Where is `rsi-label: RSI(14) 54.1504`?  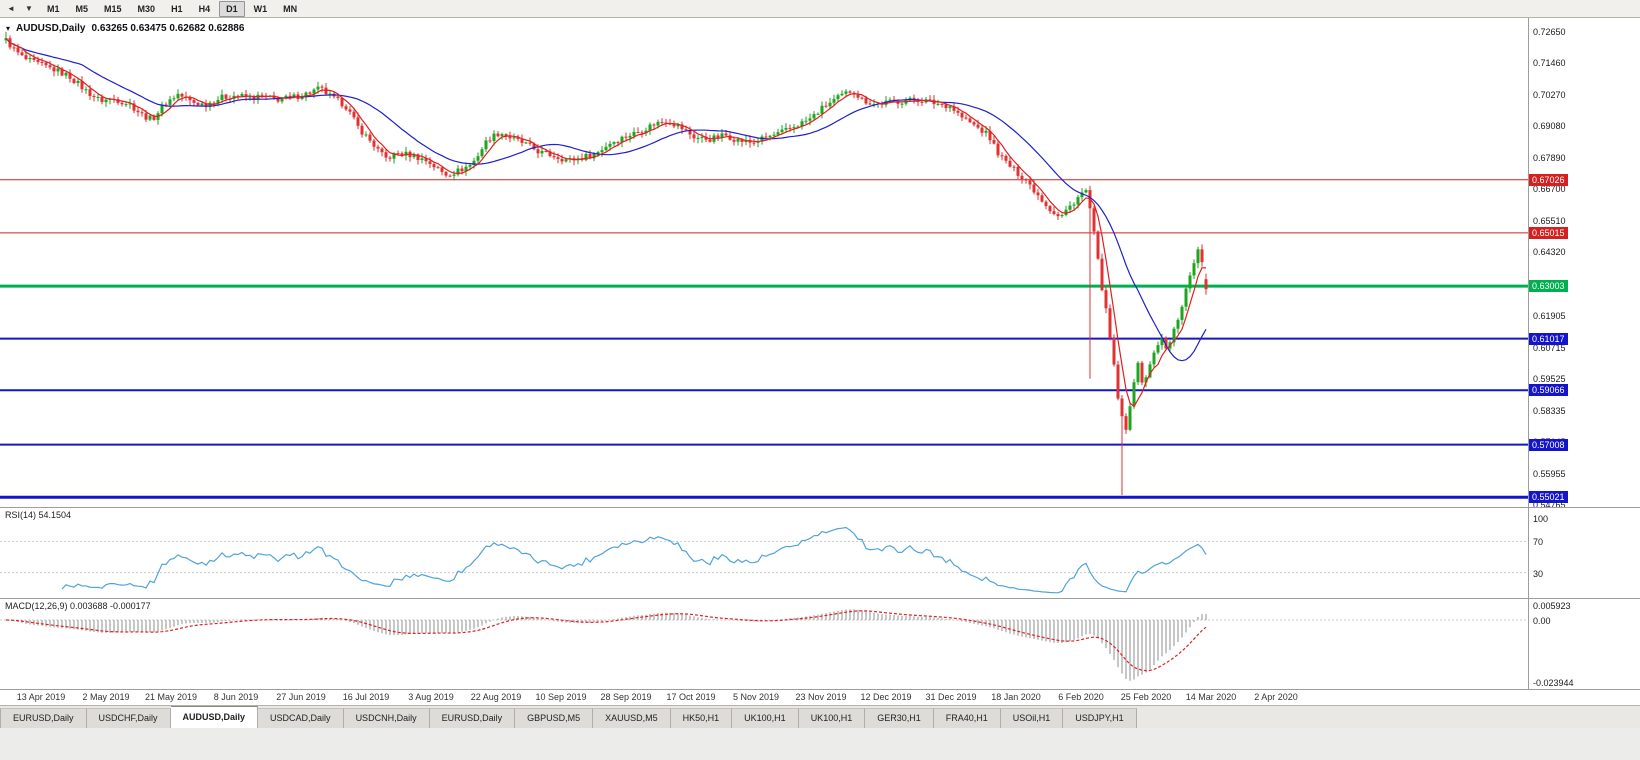
rsi-label: RSI(14) 54.1504 is located at coordinates (38, 515).